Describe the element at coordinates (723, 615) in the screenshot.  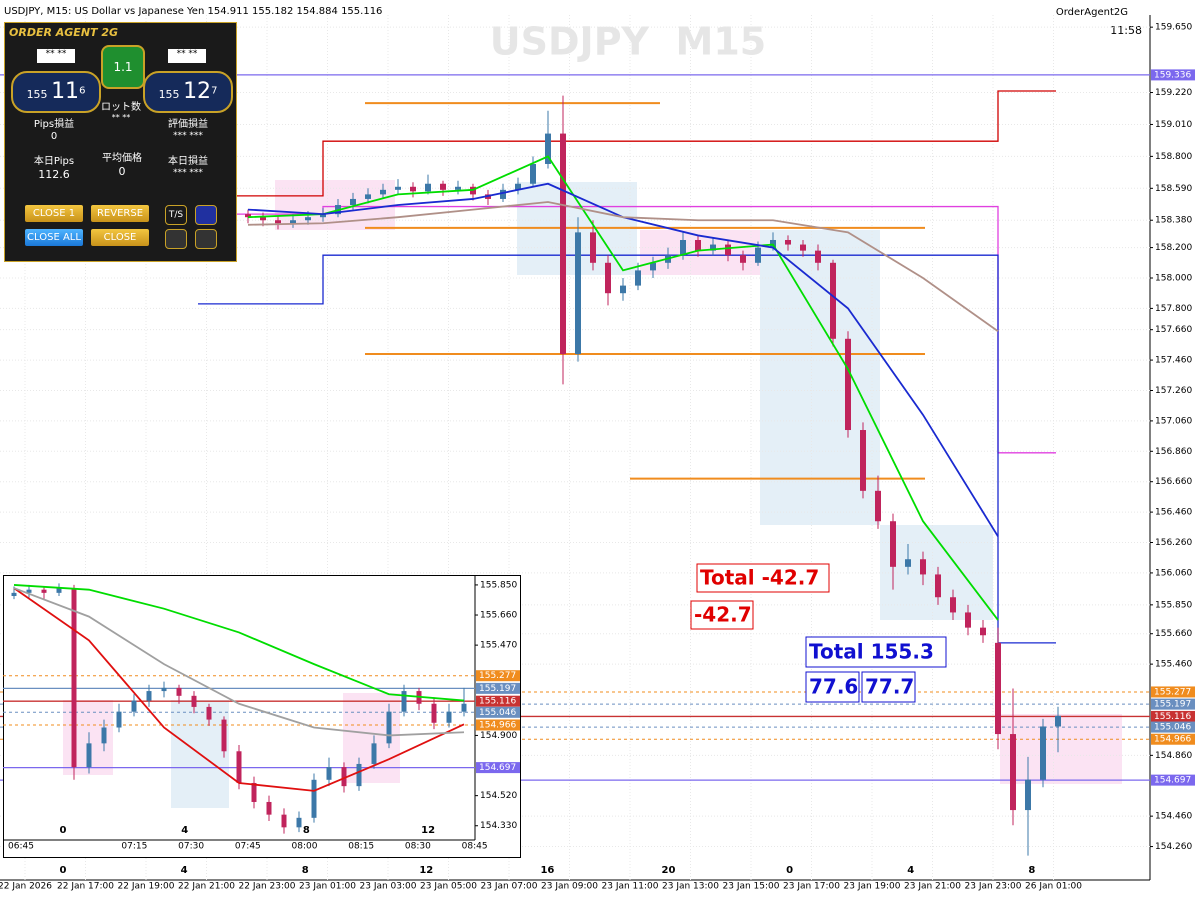
I see `annotation: -42.7` at that location.